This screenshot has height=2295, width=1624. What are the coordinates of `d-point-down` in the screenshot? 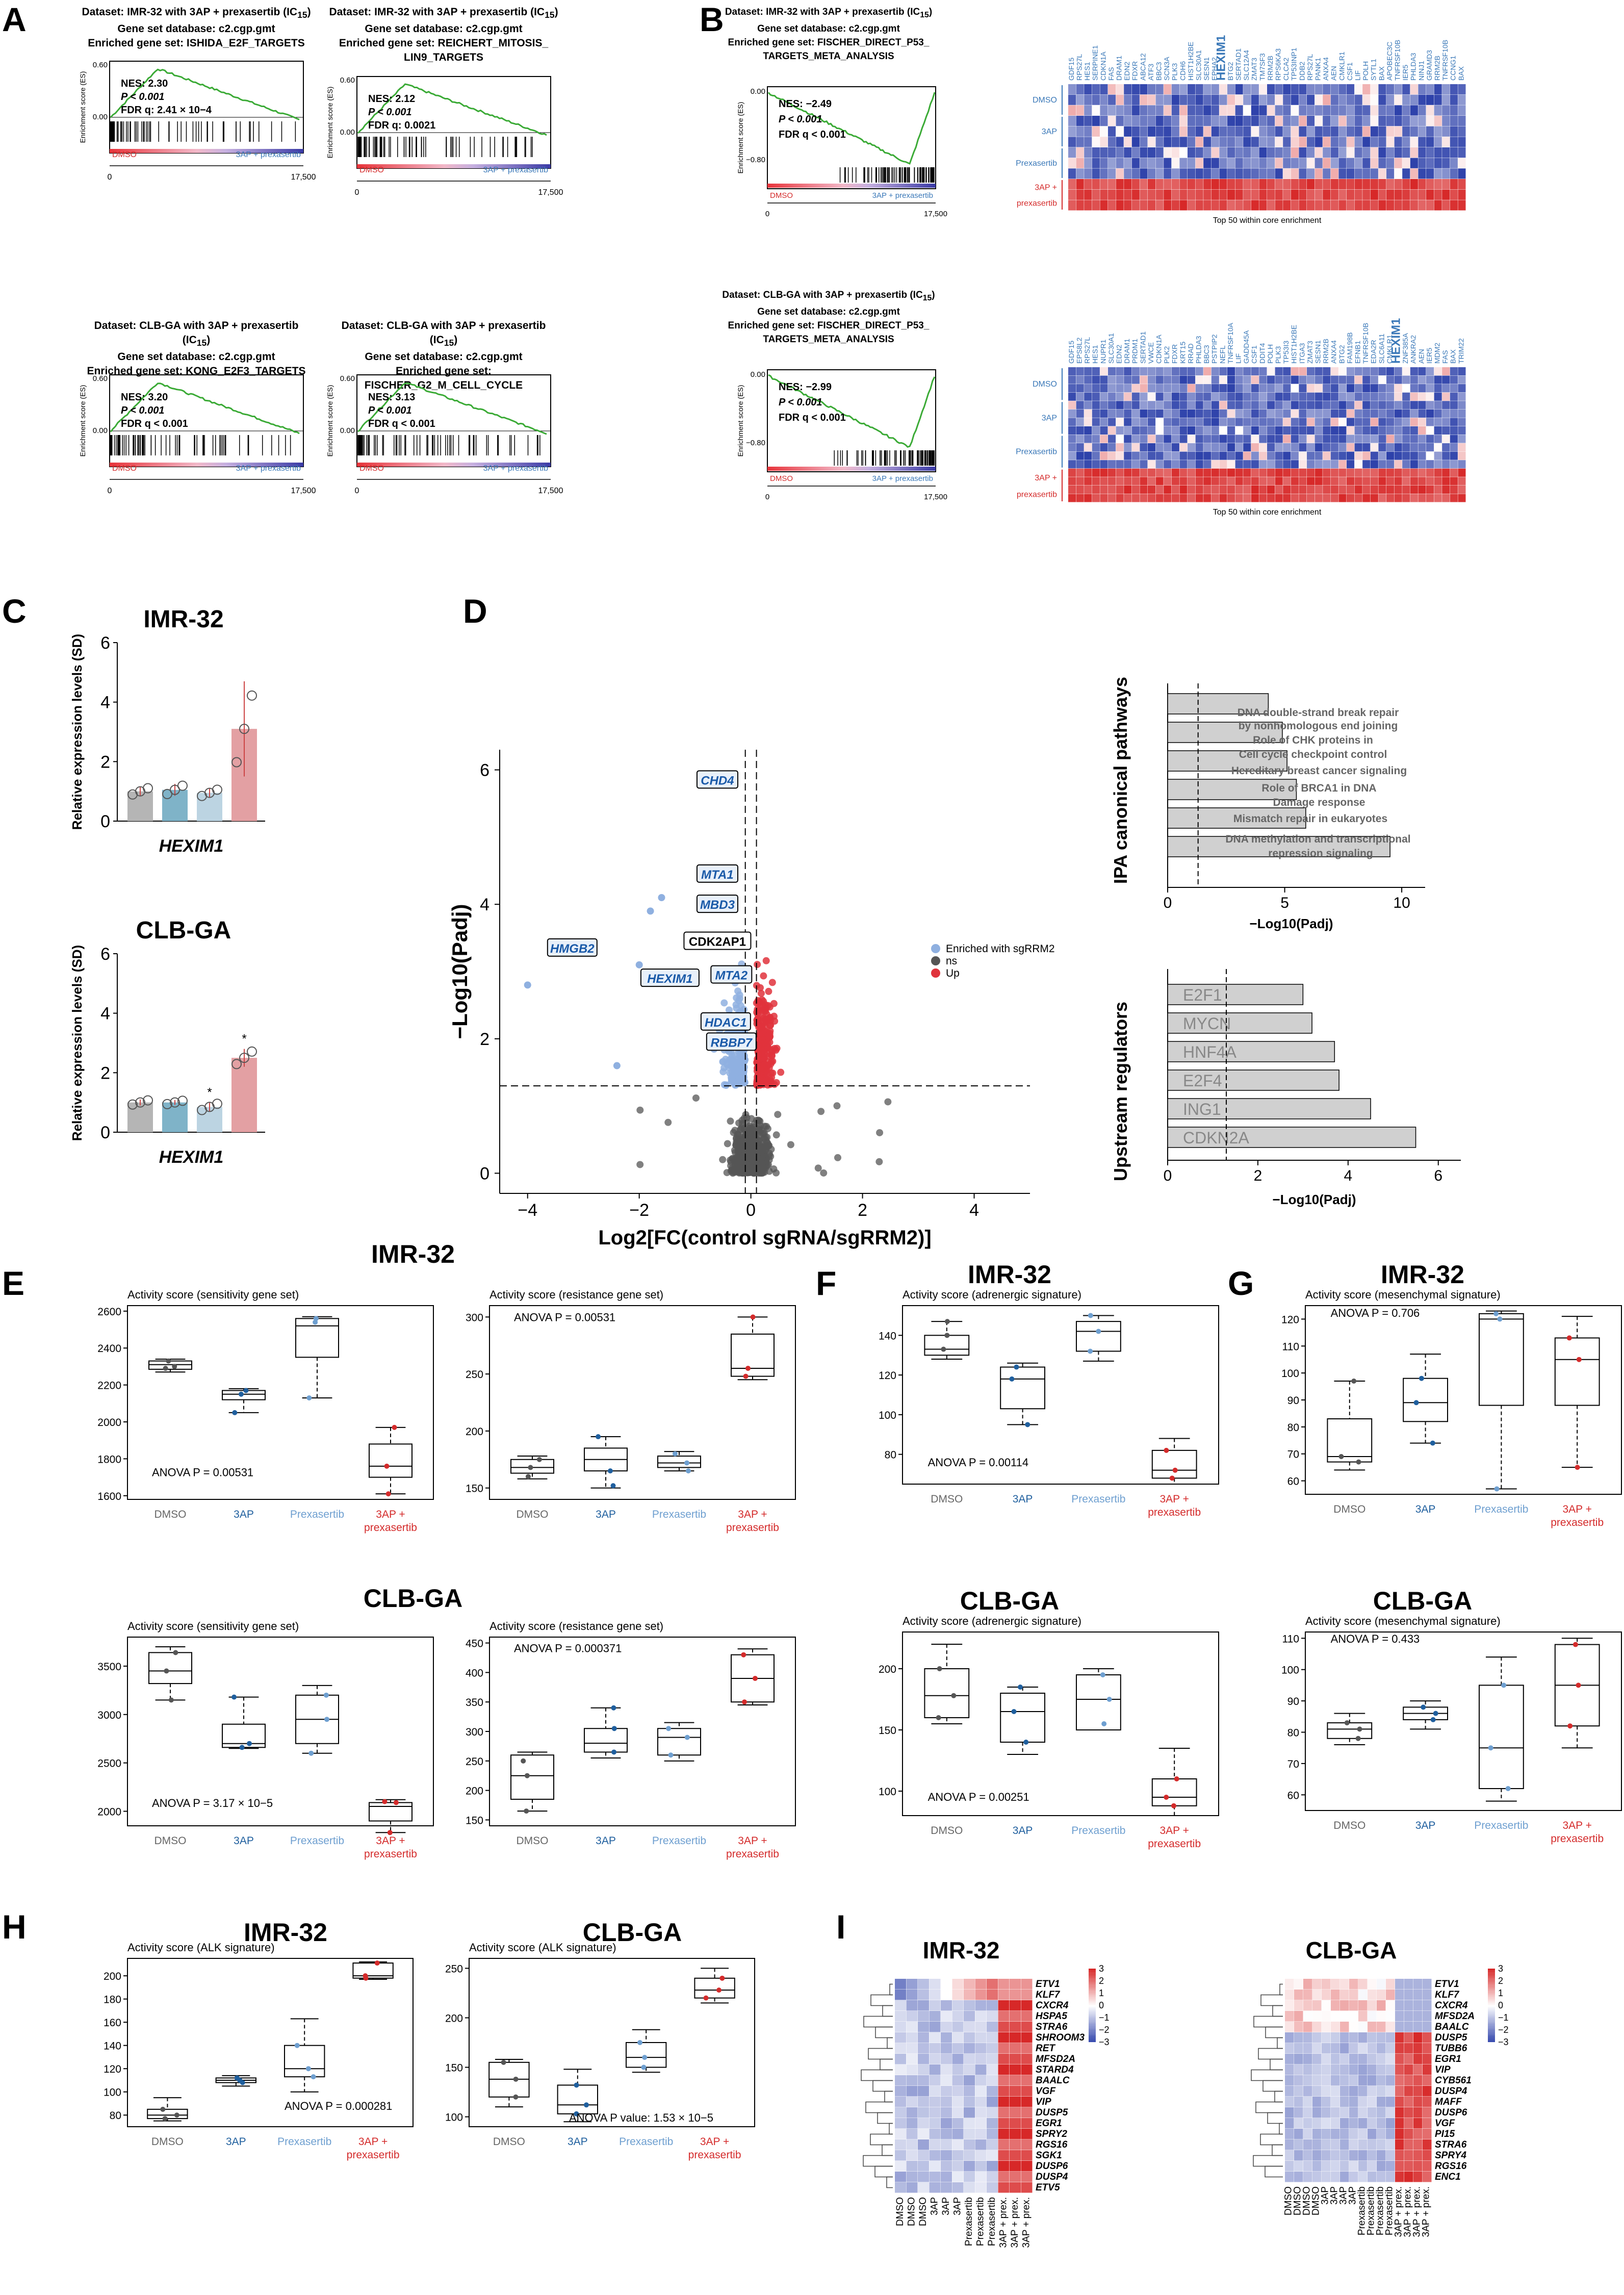 It's located at (639, 964).